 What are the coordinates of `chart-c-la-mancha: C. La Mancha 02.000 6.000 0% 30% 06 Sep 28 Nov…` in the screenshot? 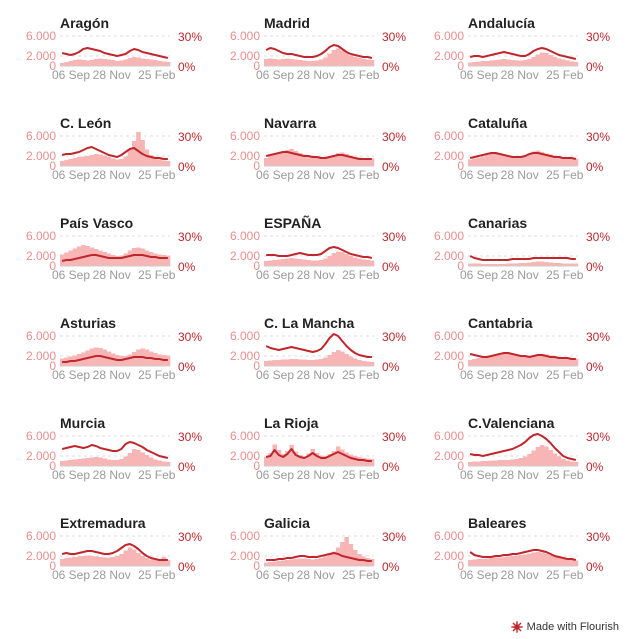 It's located at (318, 348).